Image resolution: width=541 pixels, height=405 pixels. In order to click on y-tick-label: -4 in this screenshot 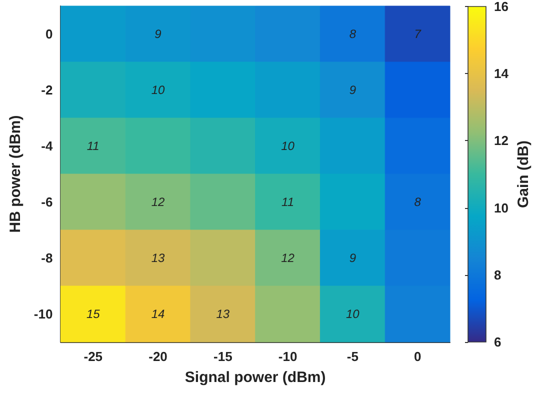, I will do `click(47, 146)`.